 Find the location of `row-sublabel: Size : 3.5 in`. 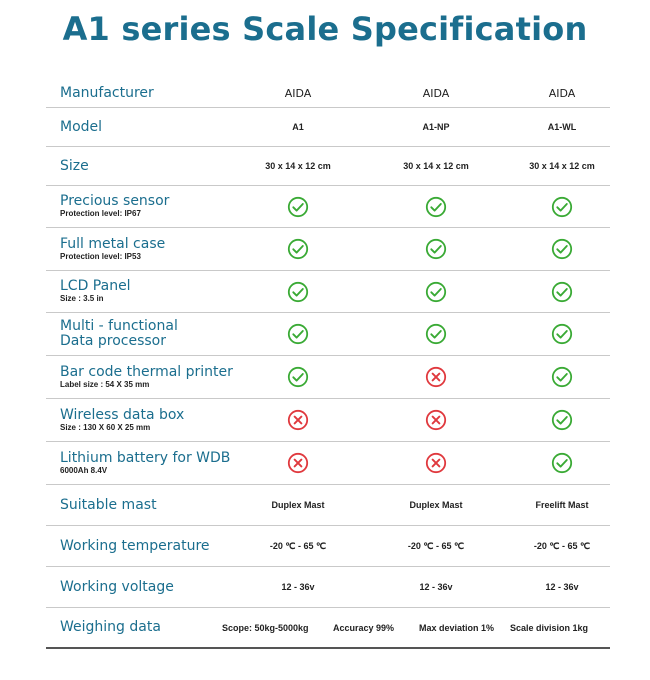

row-sublabel: Size : 3.5 in is located at coordinates (82, 298).